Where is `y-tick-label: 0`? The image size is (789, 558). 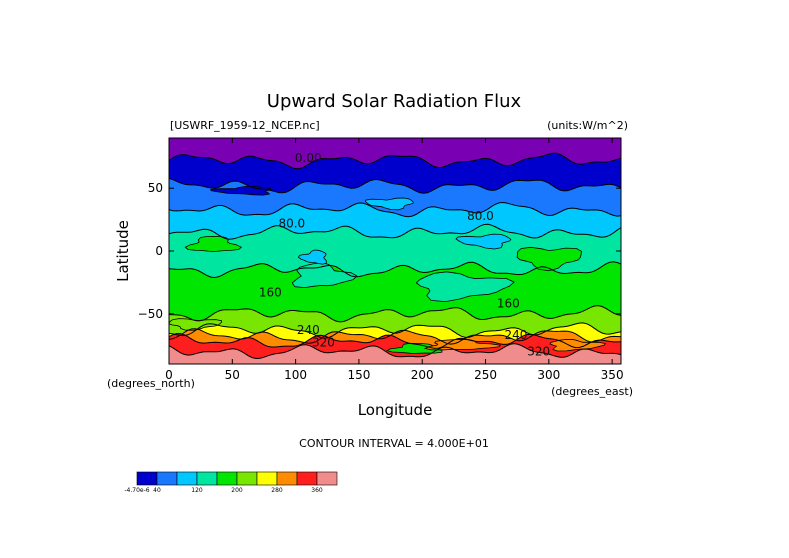
y-tick-label: 0 is located at coordinates (159, 251).